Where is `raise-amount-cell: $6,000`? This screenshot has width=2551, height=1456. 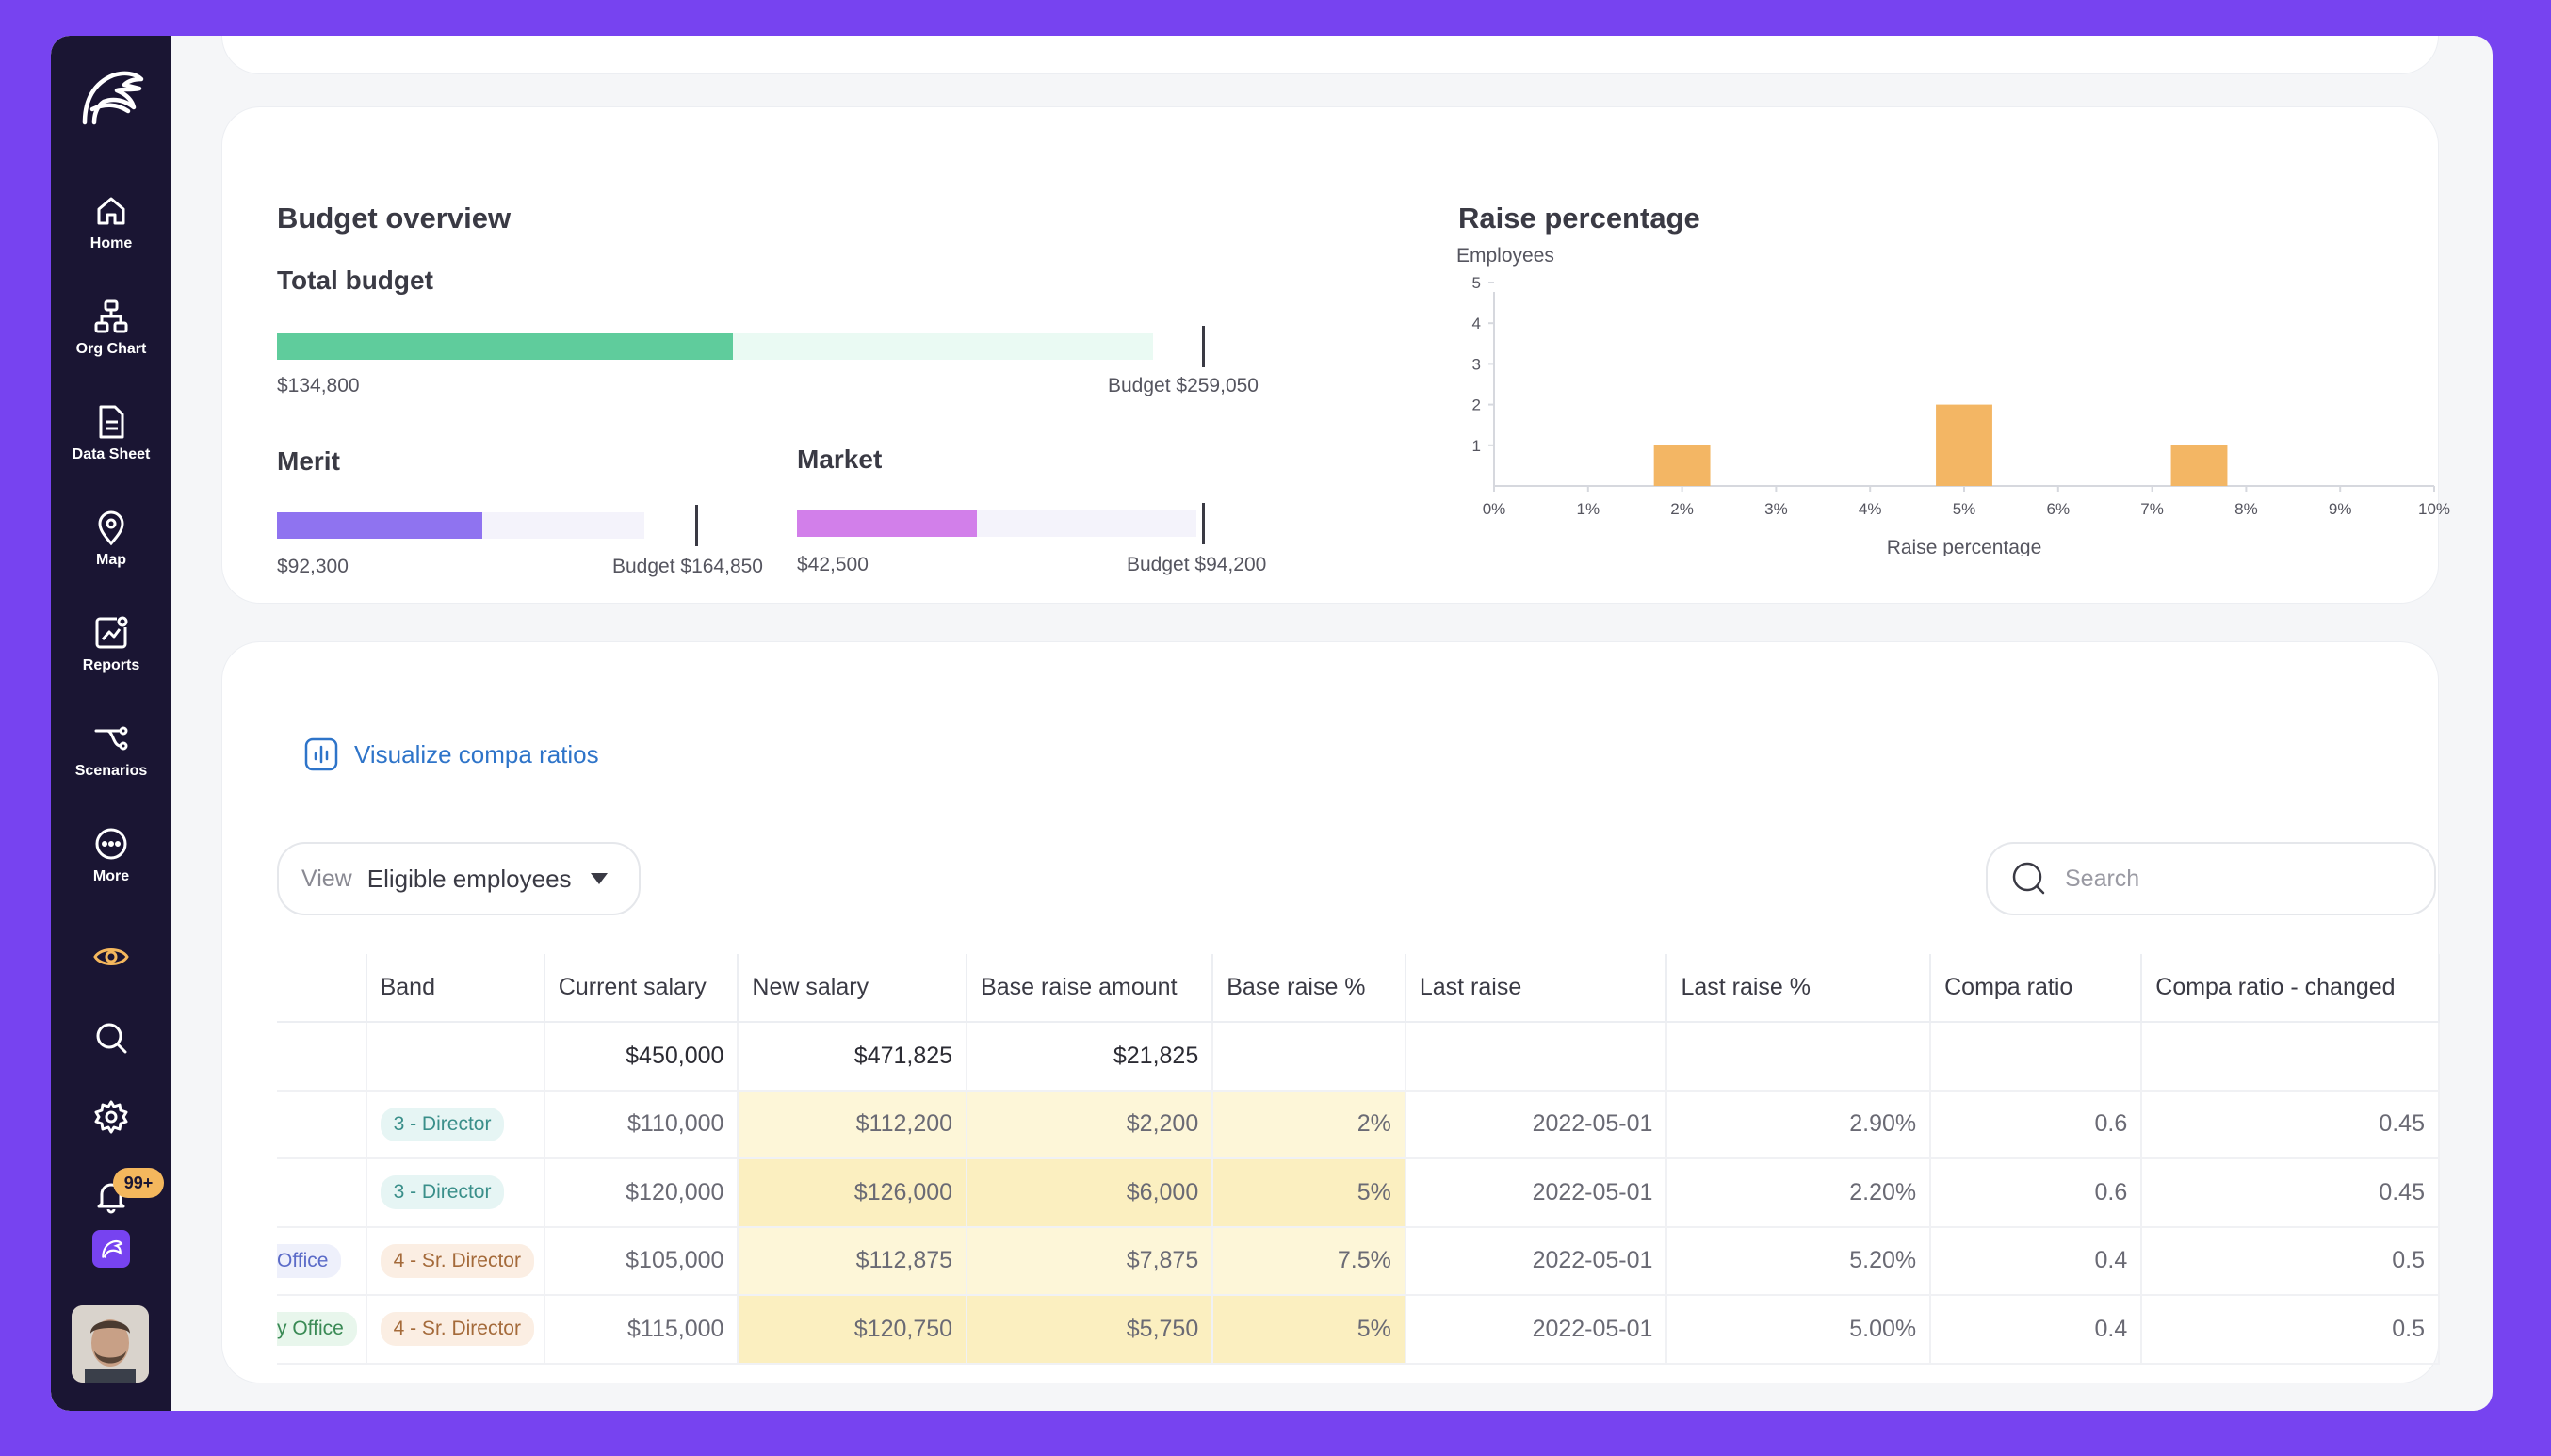
raise-amount-cell: $6,000 is located at coordinates (1090, 1193).